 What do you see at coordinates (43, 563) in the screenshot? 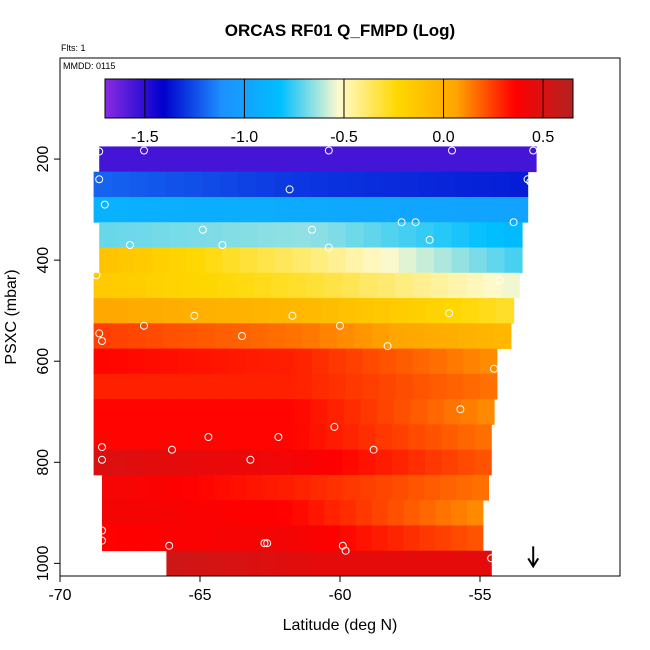
I see `y-tick-label: 1000` at bounding box center [43, 563].